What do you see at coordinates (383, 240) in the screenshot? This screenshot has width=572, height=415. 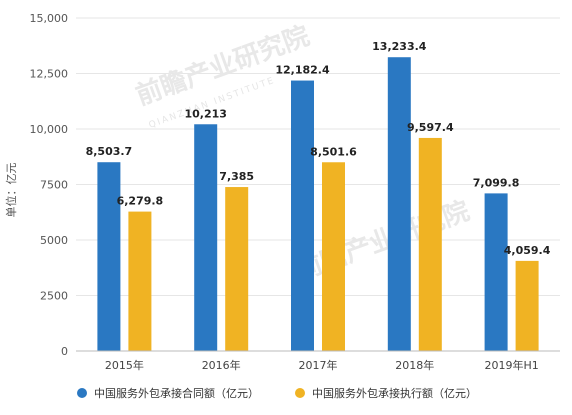 I see `watermark-text-2: 前瞻产业研究院` at bounding box center [383, 240].